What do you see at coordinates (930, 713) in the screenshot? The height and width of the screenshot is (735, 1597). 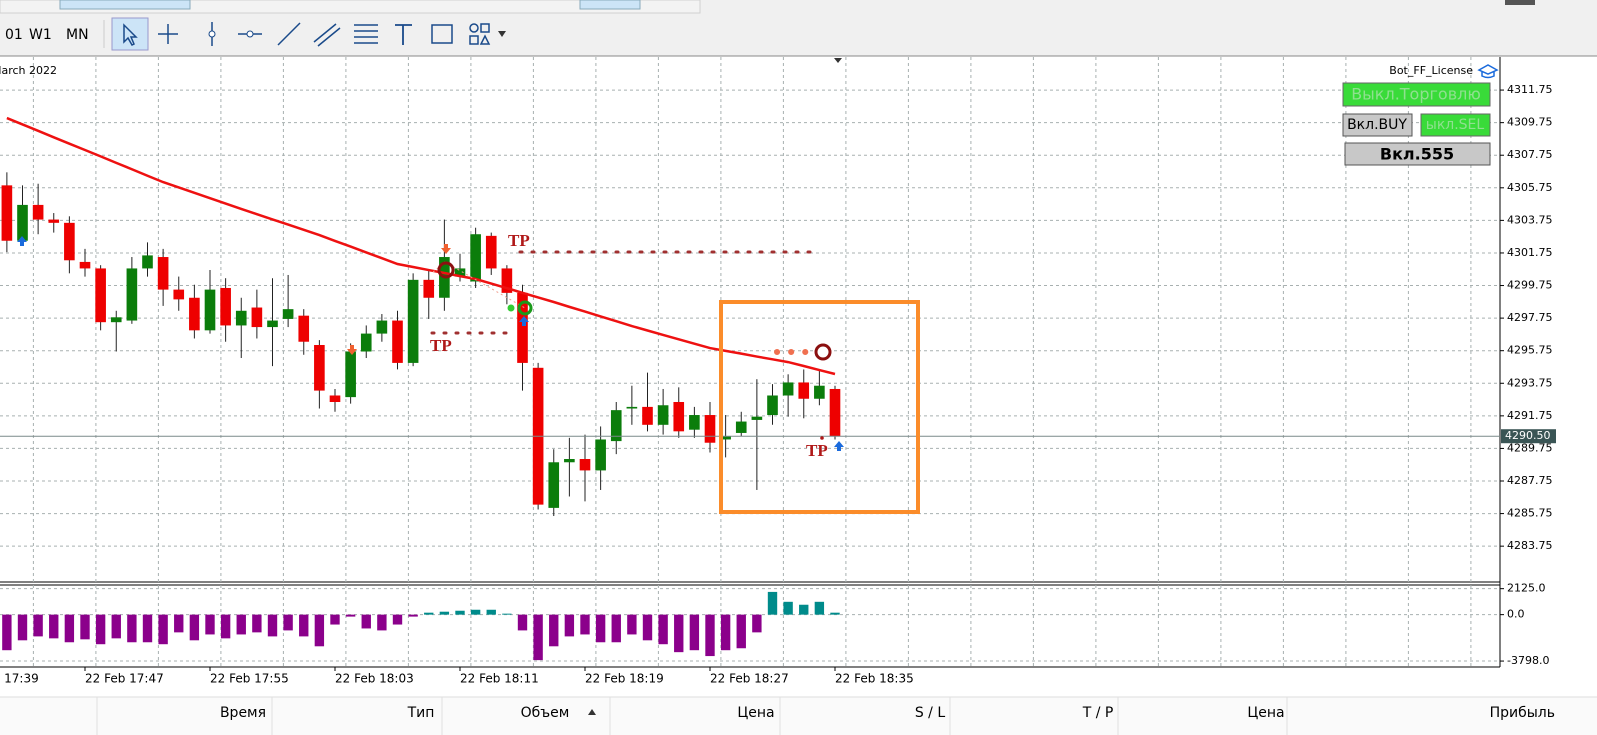 I see `column-header: S / L` at bounding box center [930, 713].